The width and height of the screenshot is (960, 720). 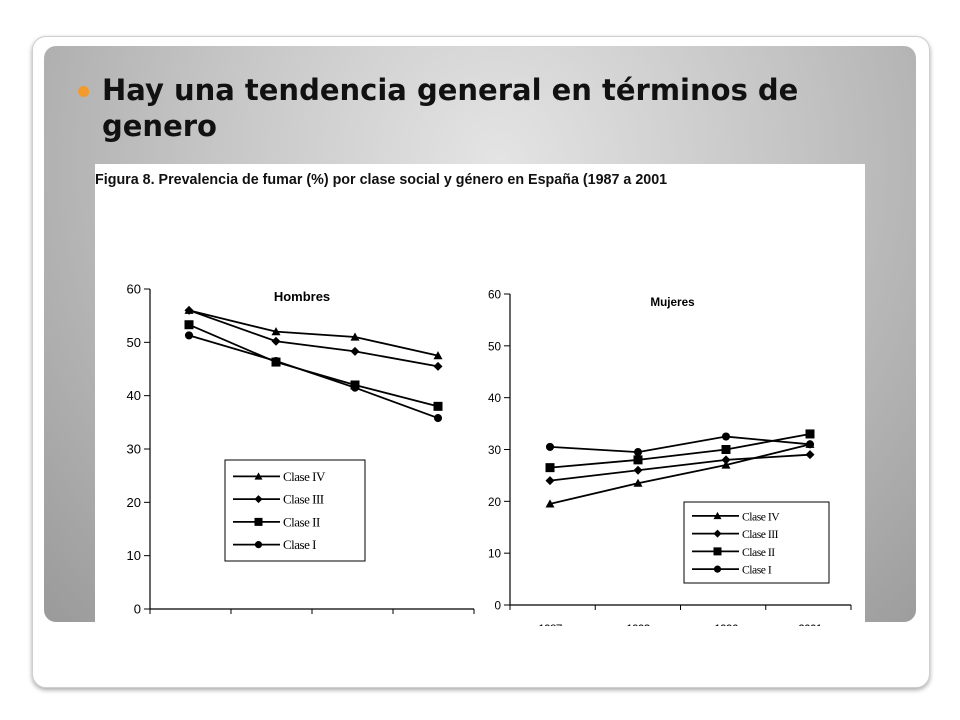 What do you see at coordinates (83, 91) in the screenshot?
I see `bullet-dot-icon` at bounding box center [83, 91].